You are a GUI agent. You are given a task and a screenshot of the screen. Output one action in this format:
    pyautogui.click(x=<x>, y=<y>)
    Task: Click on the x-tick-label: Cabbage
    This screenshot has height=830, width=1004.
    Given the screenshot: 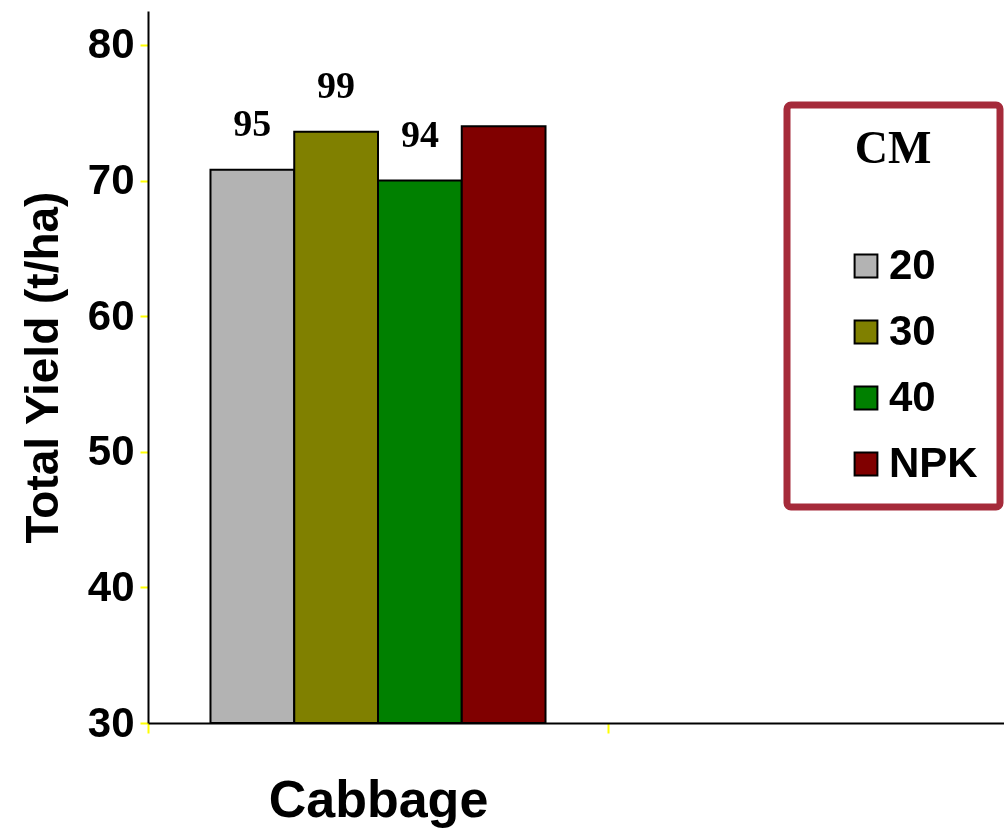 What is the action you would take?
    pyautogui.click(x=378, y=798)
    